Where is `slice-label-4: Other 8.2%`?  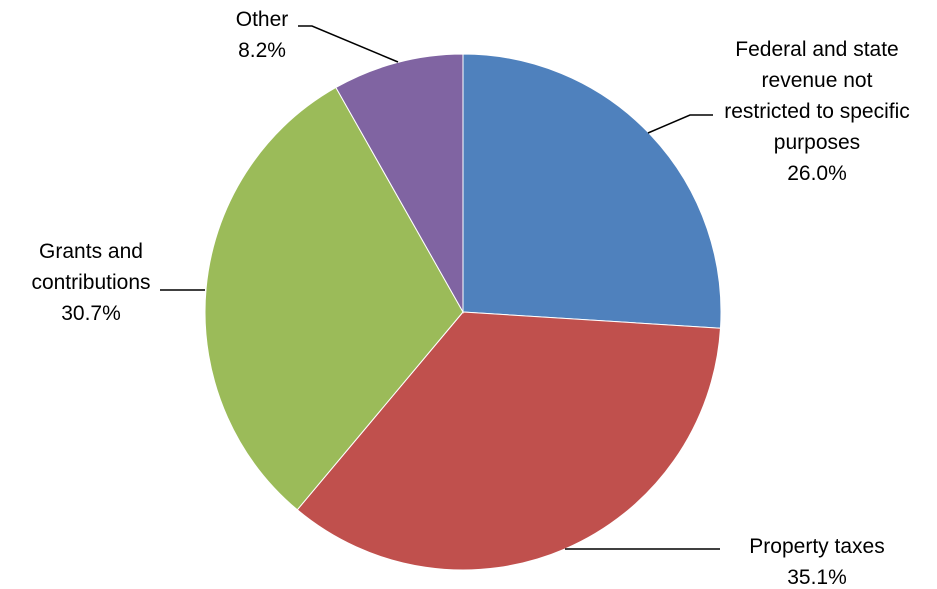 slice-label-4: Other 8.2% is located at coordinates (262, 35).